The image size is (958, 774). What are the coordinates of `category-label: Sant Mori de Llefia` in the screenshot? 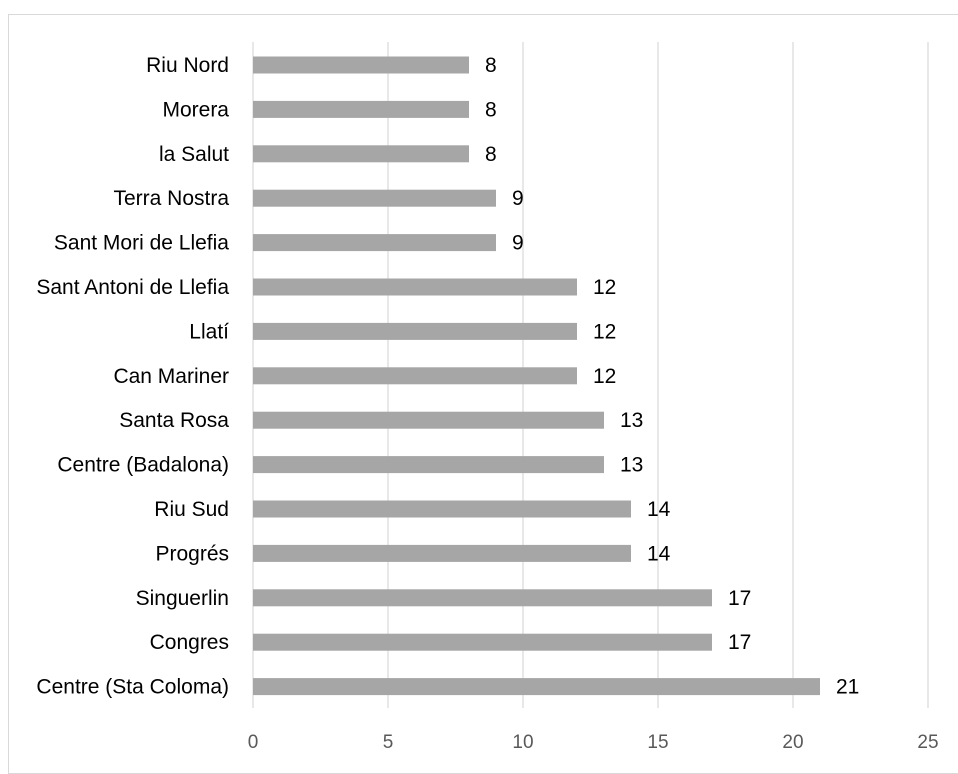 It's located at (141, 243).